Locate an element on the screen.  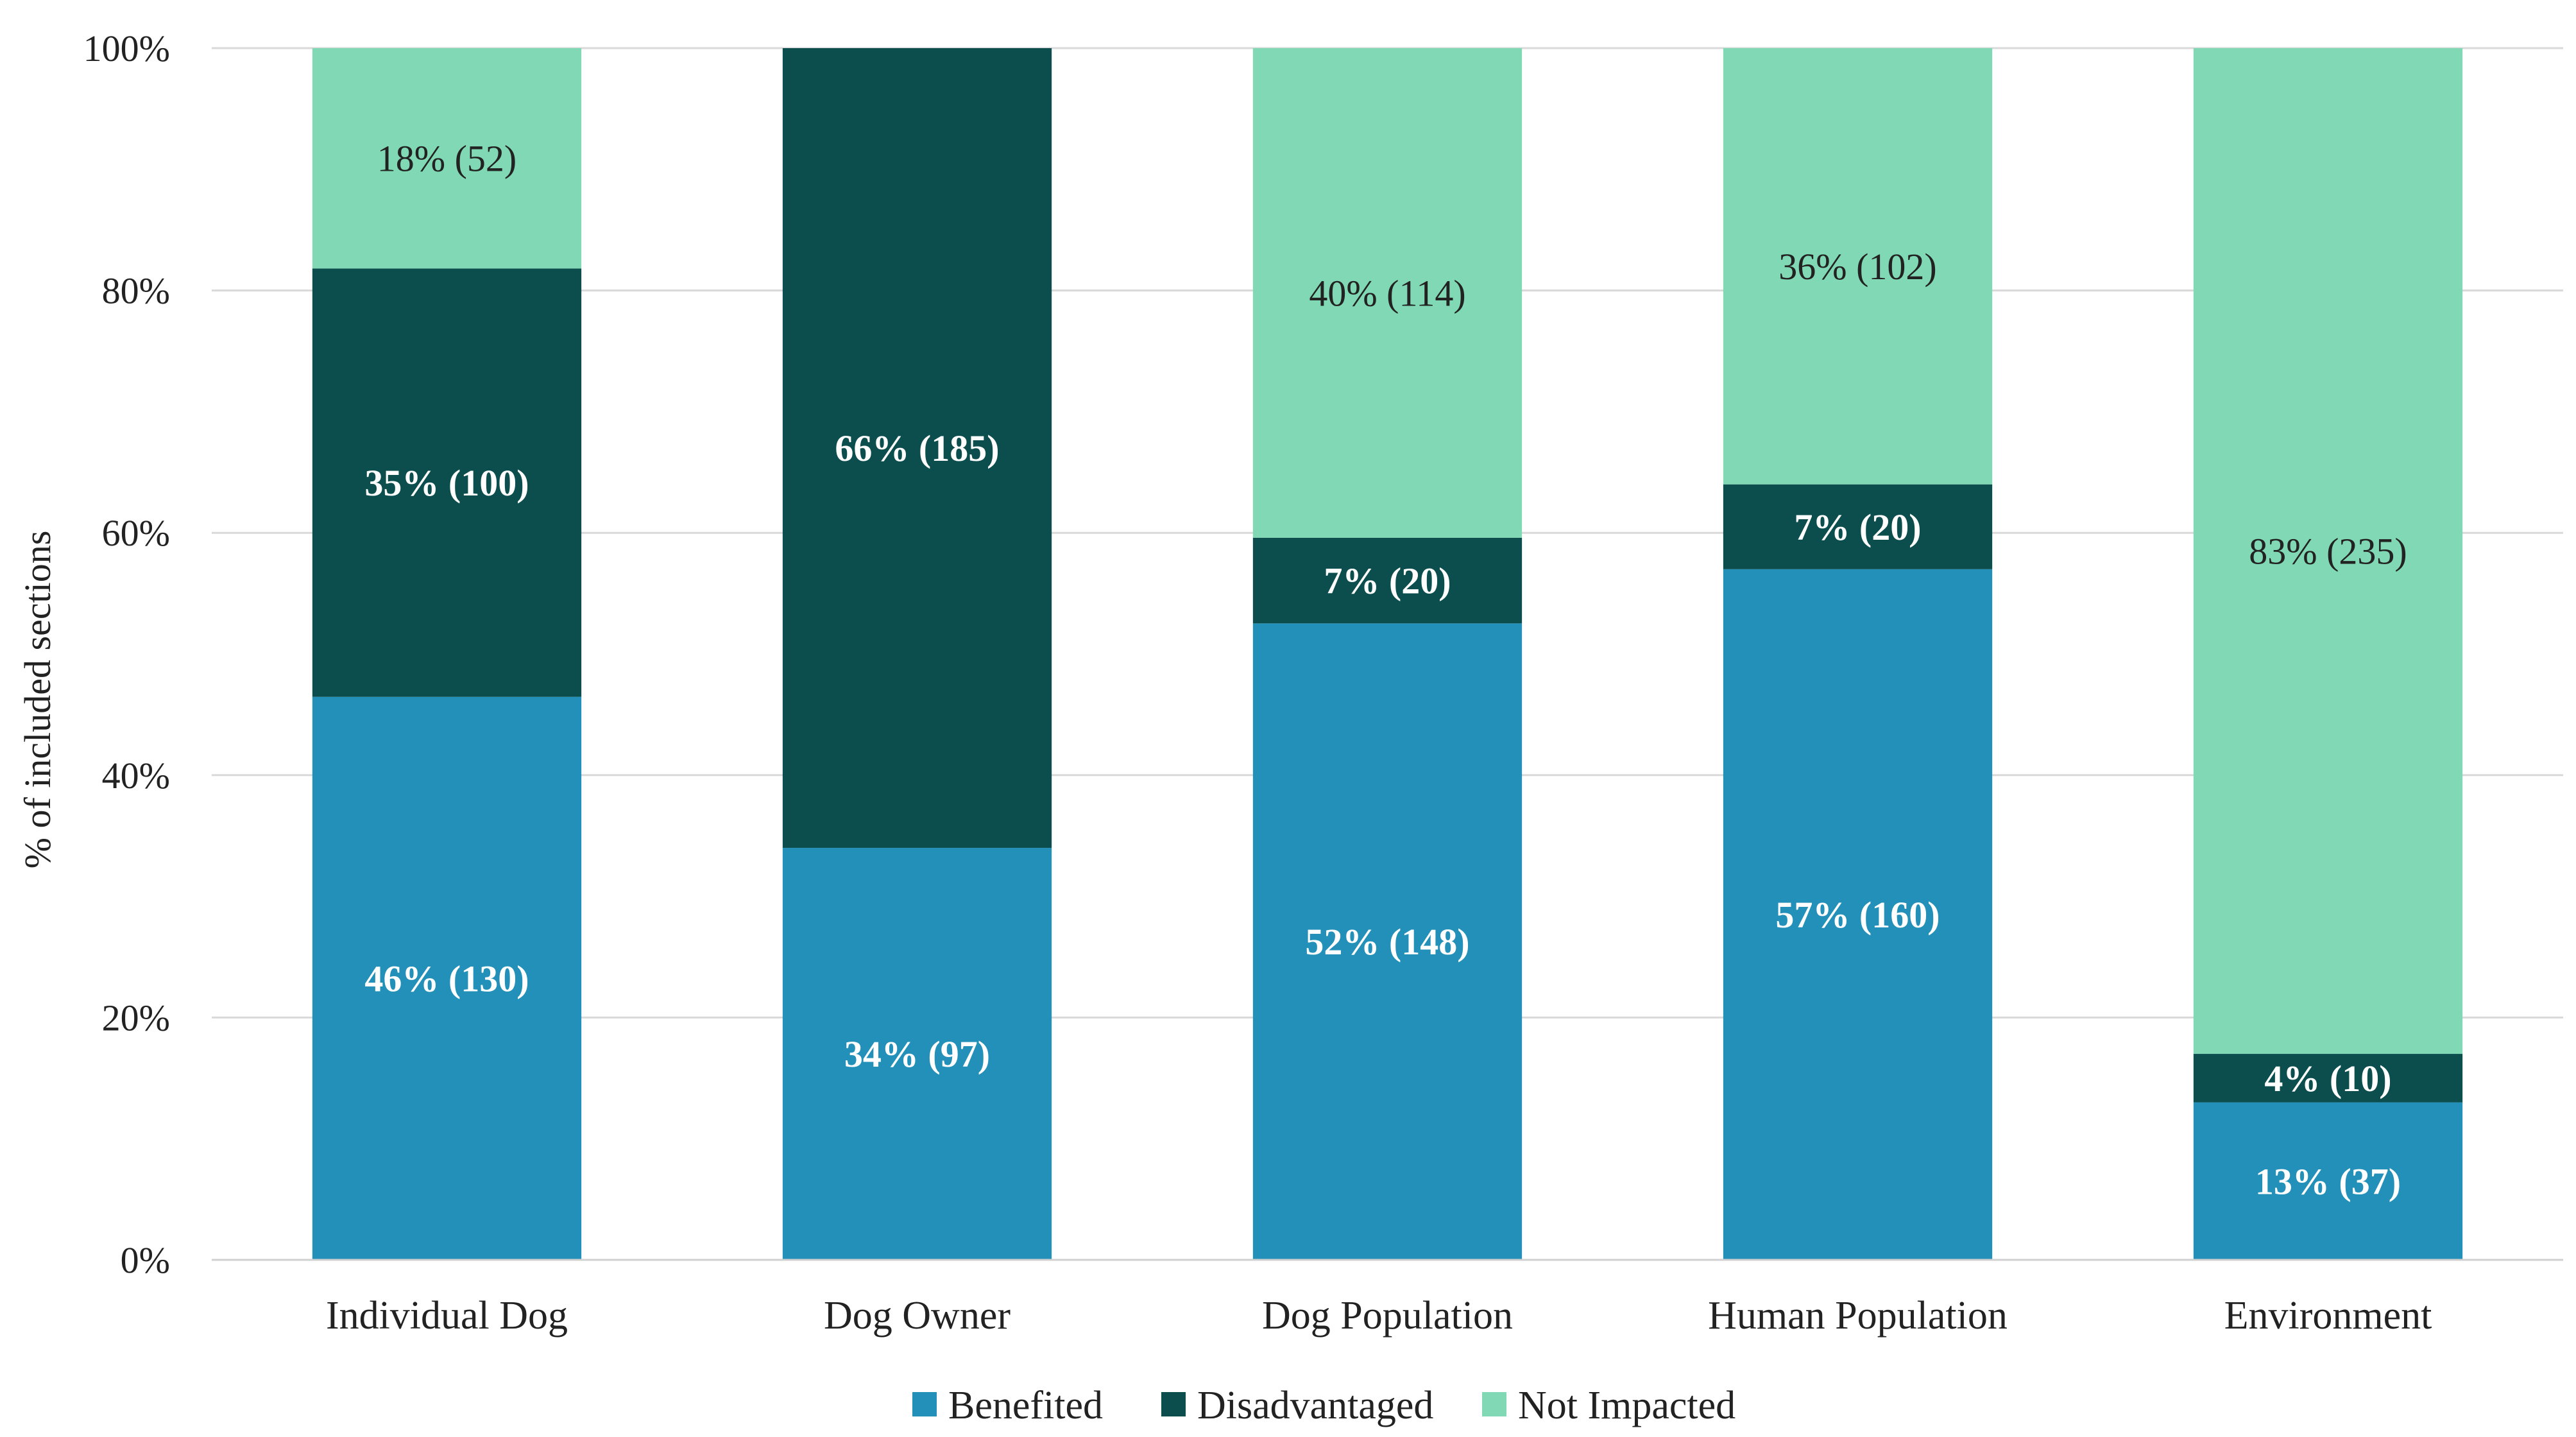
y-tick-label: 100% is located at coordinates (126, 48).